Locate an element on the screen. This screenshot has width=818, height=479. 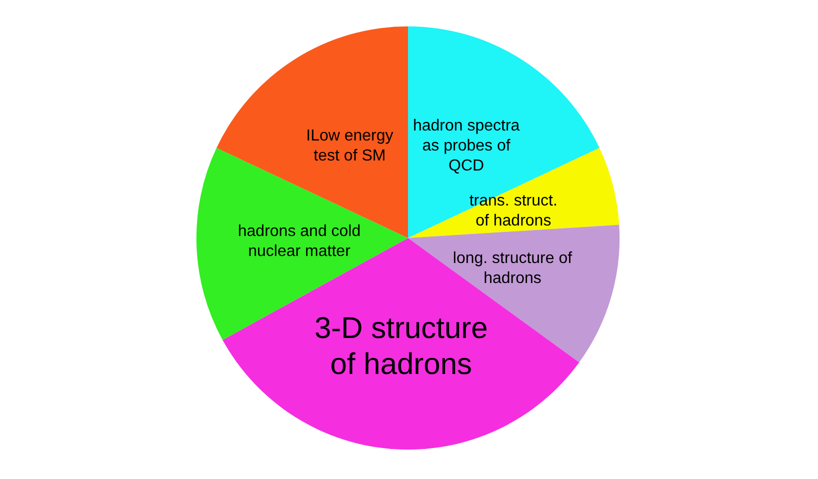
slice-label: ILow energy test of SM is located at coordinates (350, 146).